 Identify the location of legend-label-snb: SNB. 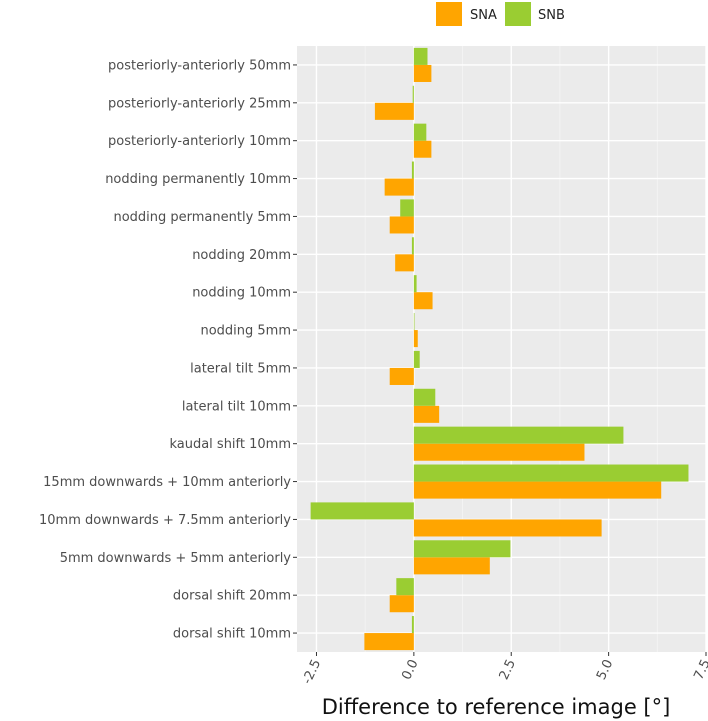
(551, 15).